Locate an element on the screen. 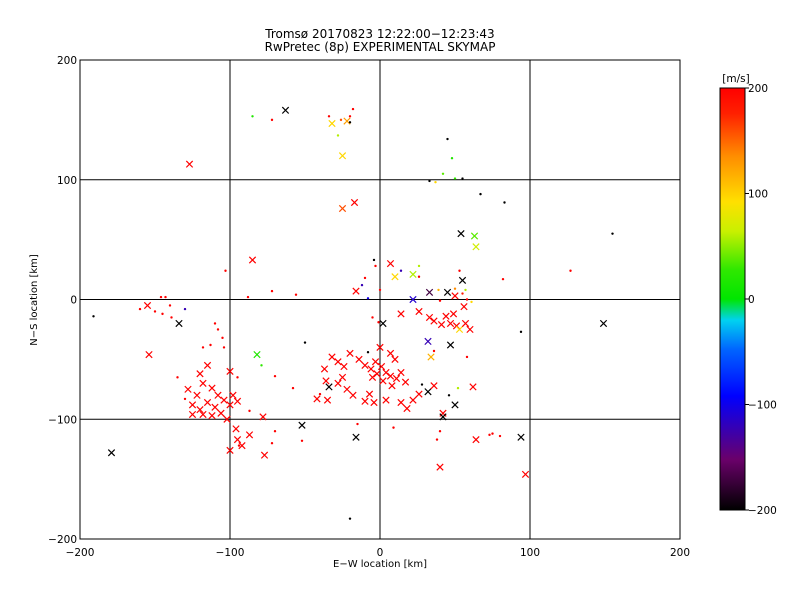 This screenshot has height=600, width=800. colorbar-label: [m/s] is located at coordinates (735, 79).